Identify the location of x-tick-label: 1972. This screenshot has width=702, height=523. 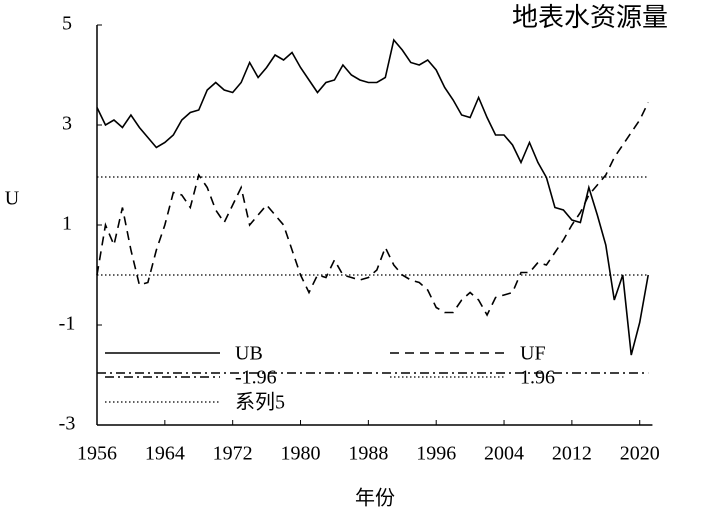
(233, 454).